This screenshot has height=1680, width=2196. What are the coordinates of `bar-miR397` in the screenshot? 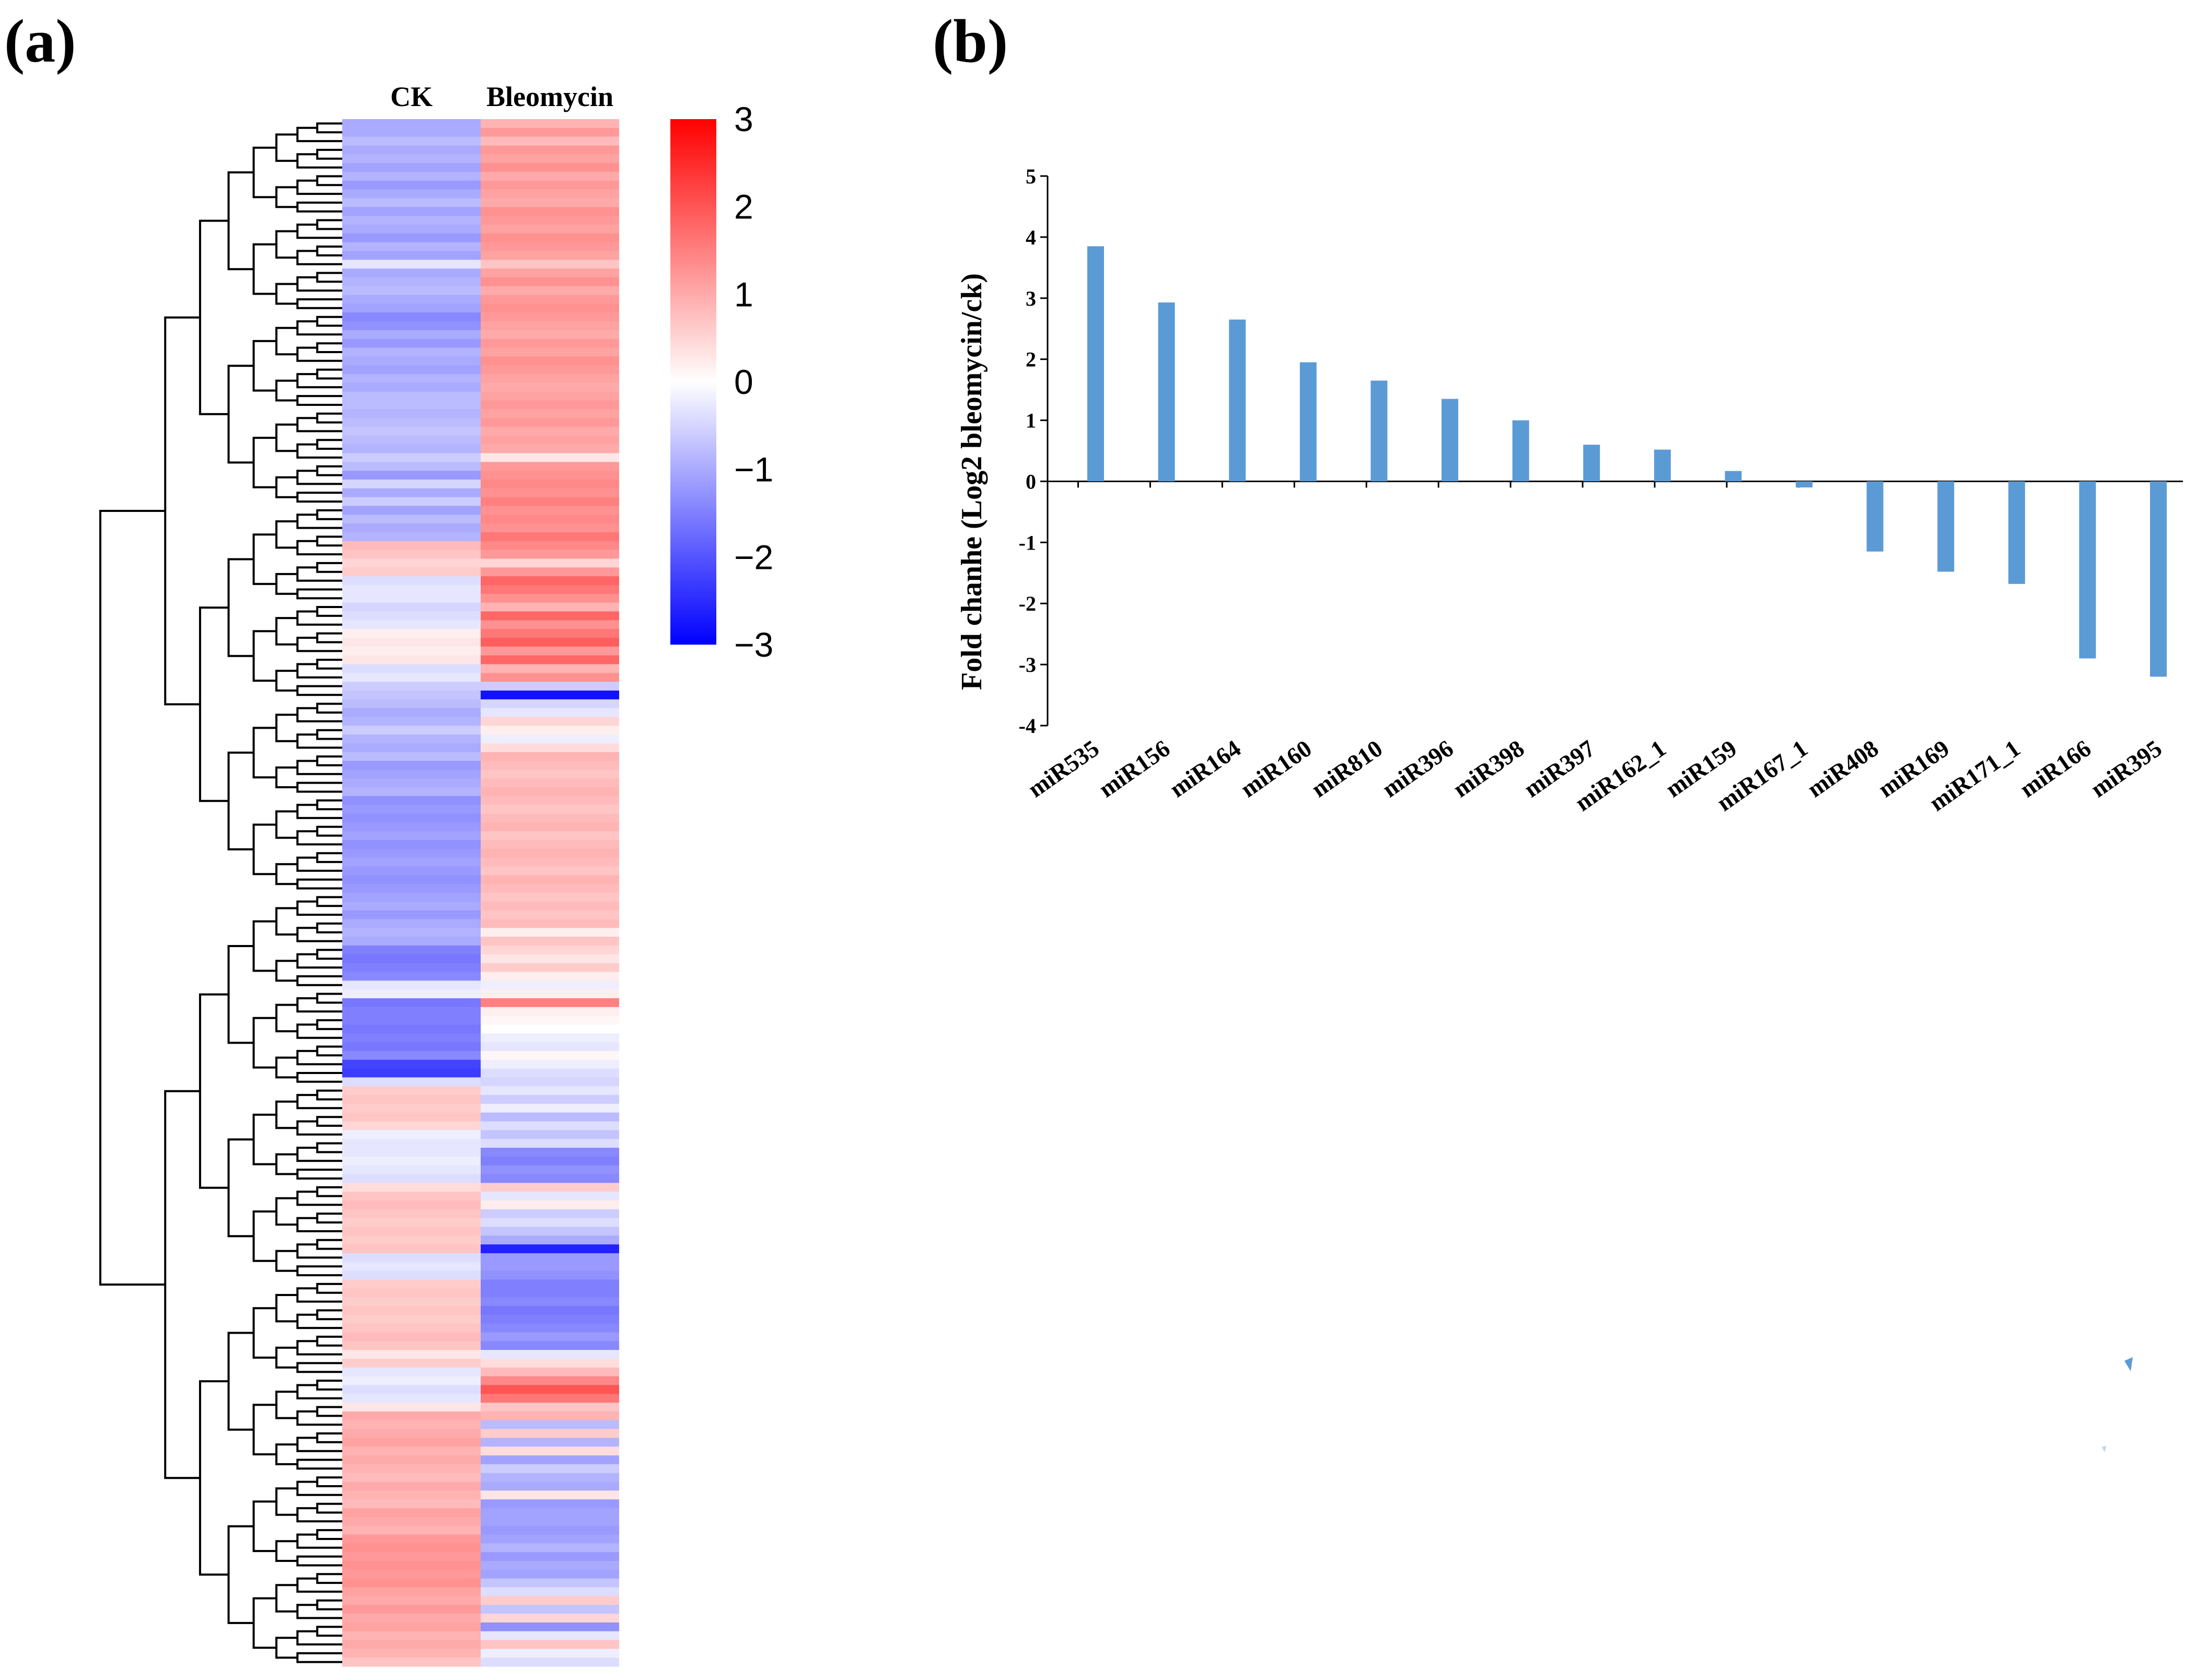 It's located at (1591, 463).